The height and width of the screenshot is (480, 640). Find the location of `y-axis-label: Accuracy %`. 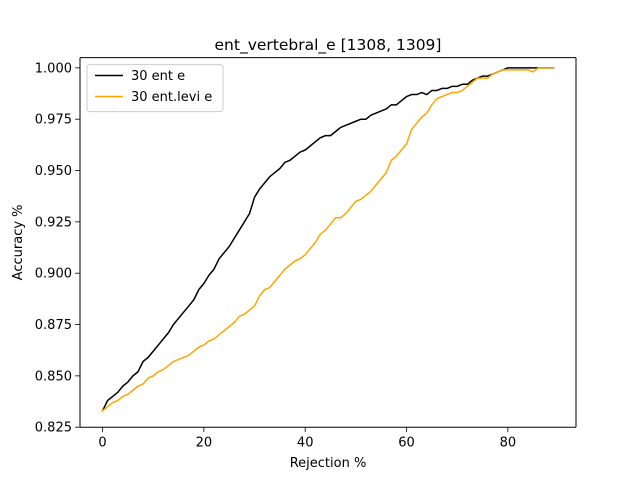

y-axis-label: Accuracy % is located at coordinates (18, 242).